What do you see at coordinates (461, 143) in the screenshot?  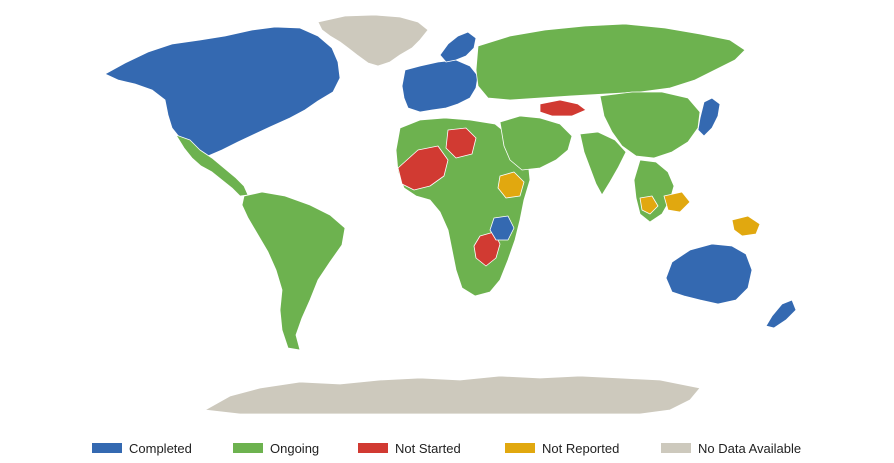 I see `region-libya` at bounding box center [461, 143].